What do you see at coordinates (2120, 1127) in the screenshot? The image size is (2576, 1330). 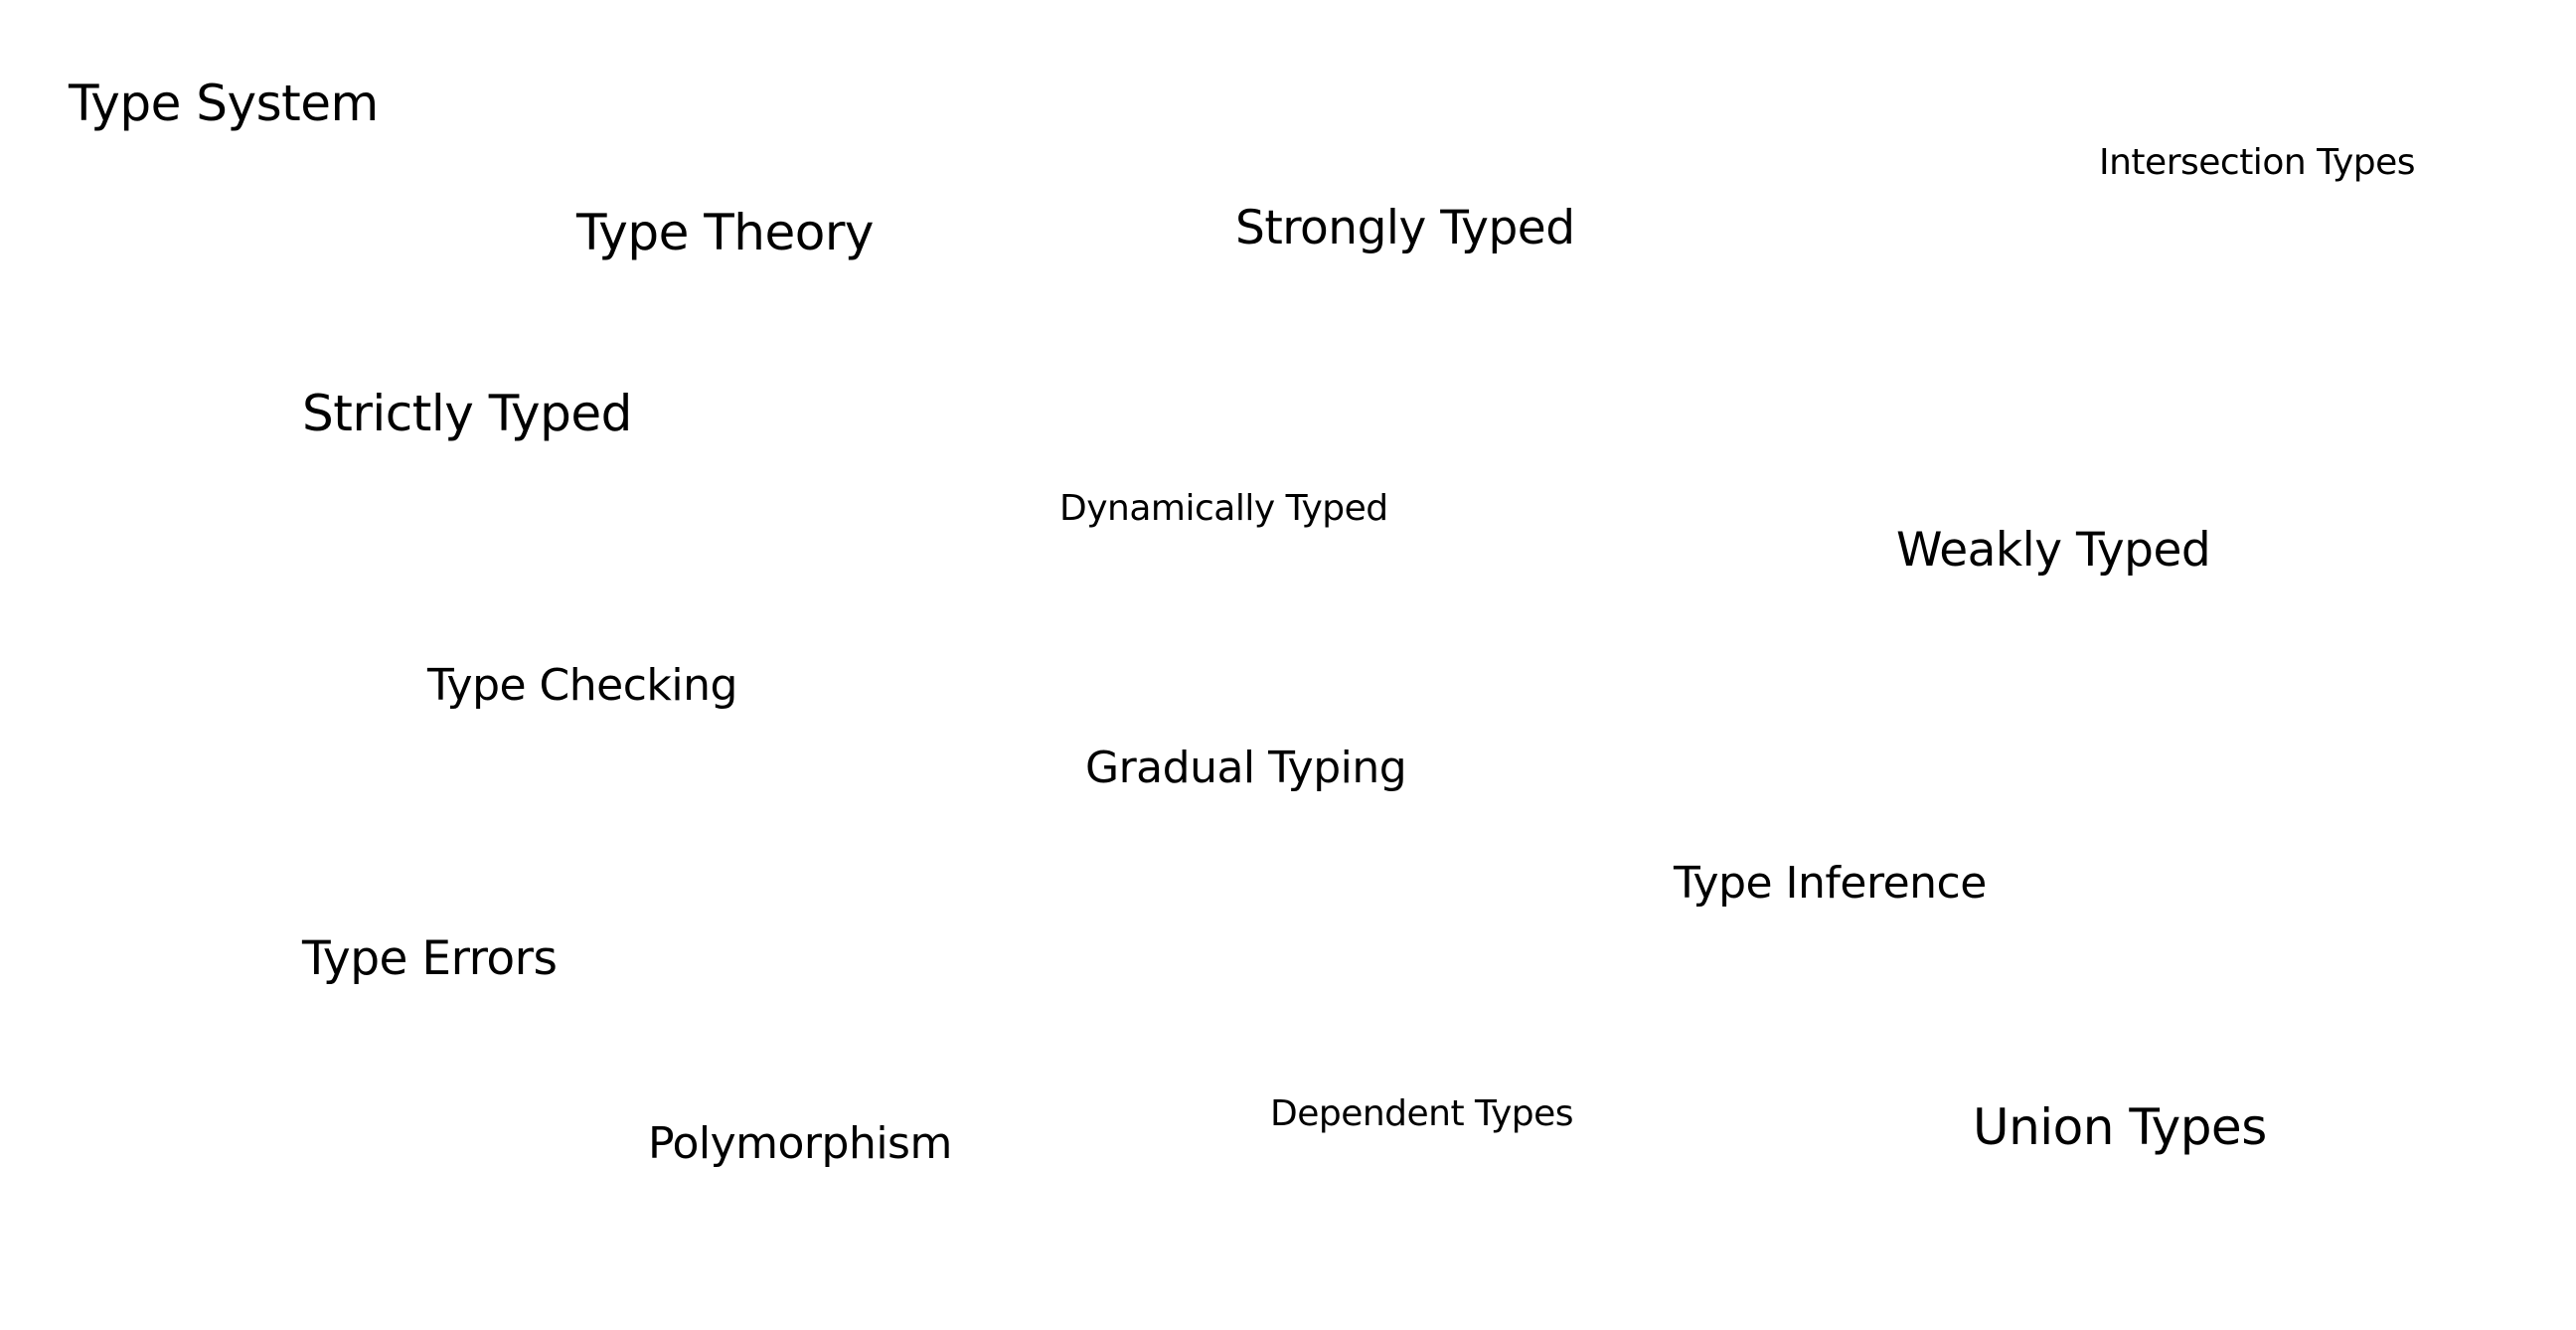 I see `term-union-types: Union Types` at bounding box center [2120, 1127].